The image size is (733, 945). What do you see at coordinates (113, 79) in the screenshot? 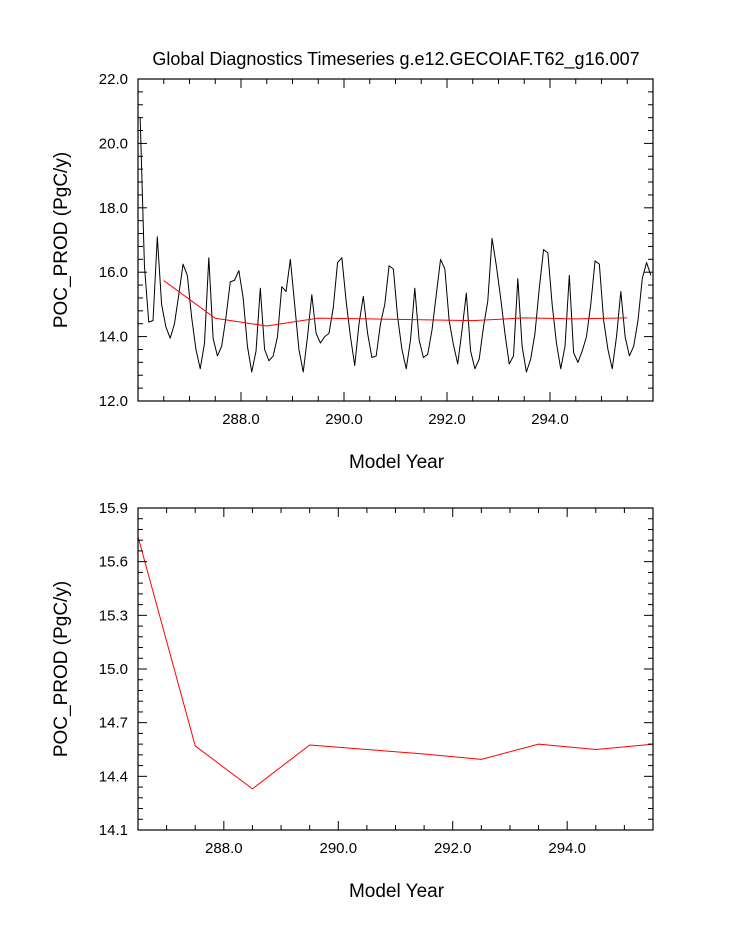
I see `y-tick-label: 22.0` at bounding box center [113, 79].